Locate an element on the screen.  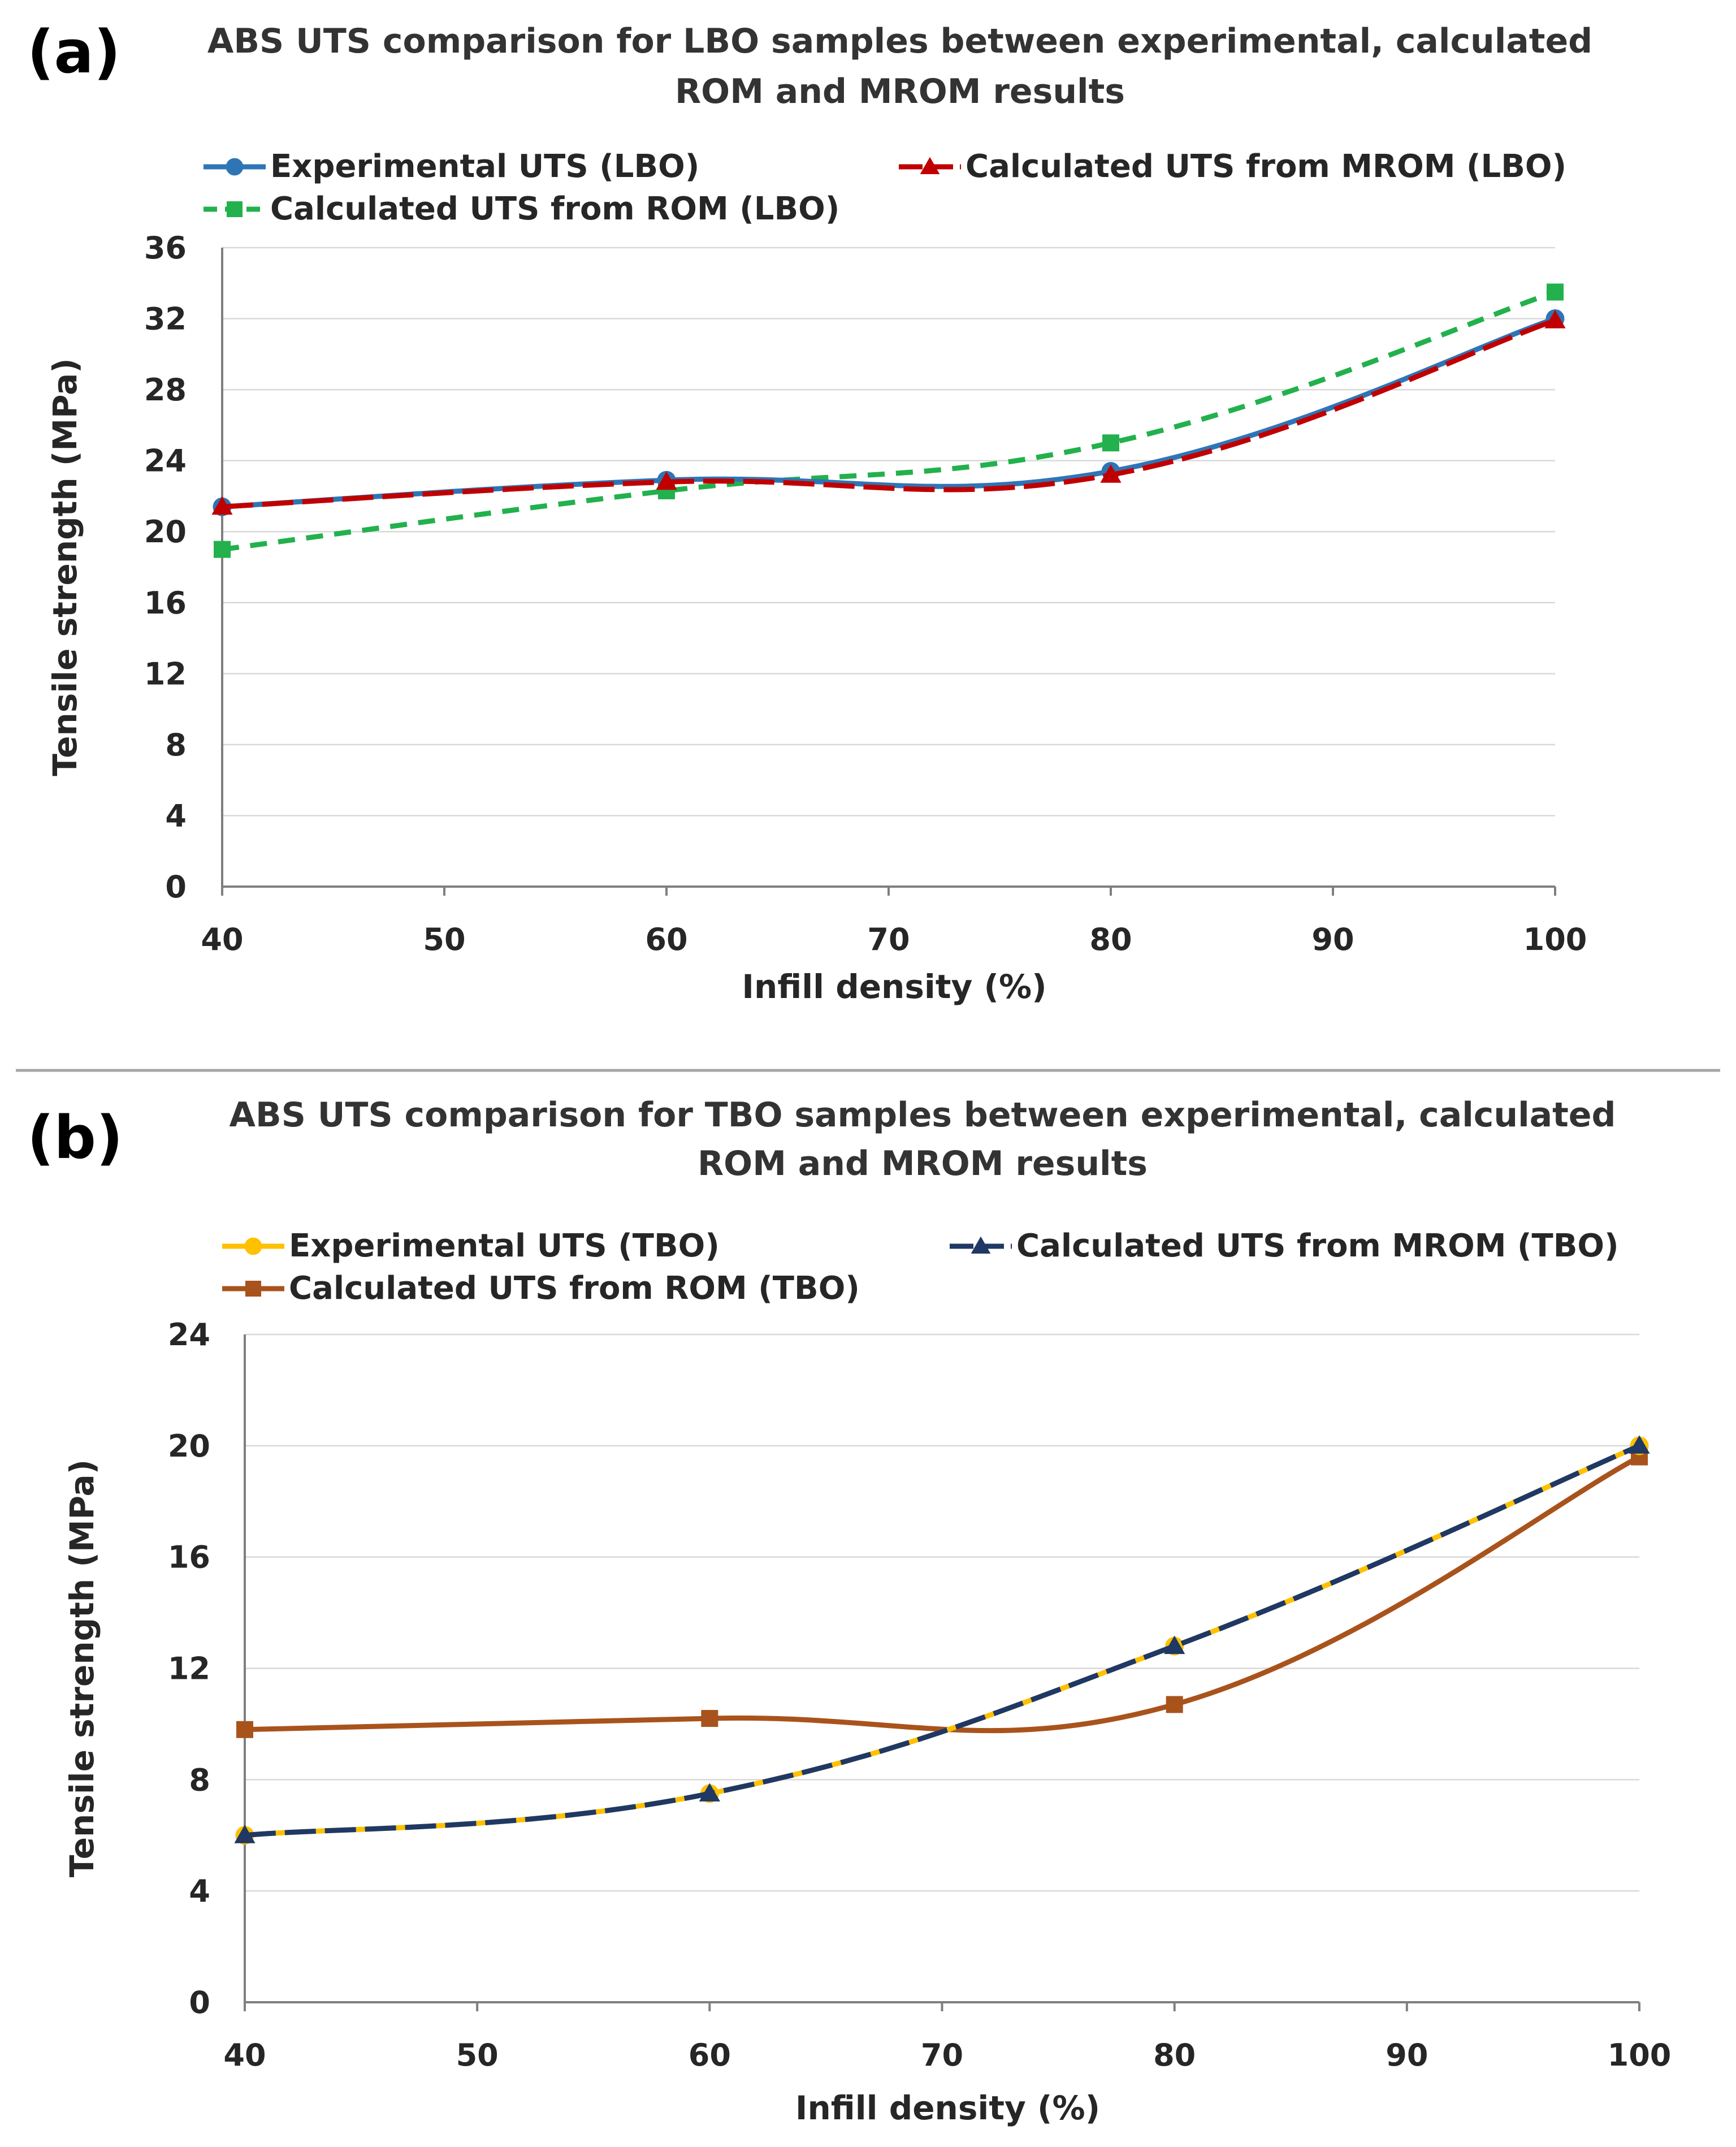
legend-item: Calculated UTS from MROM (TBO) is located at coordinates (1284, 1246).